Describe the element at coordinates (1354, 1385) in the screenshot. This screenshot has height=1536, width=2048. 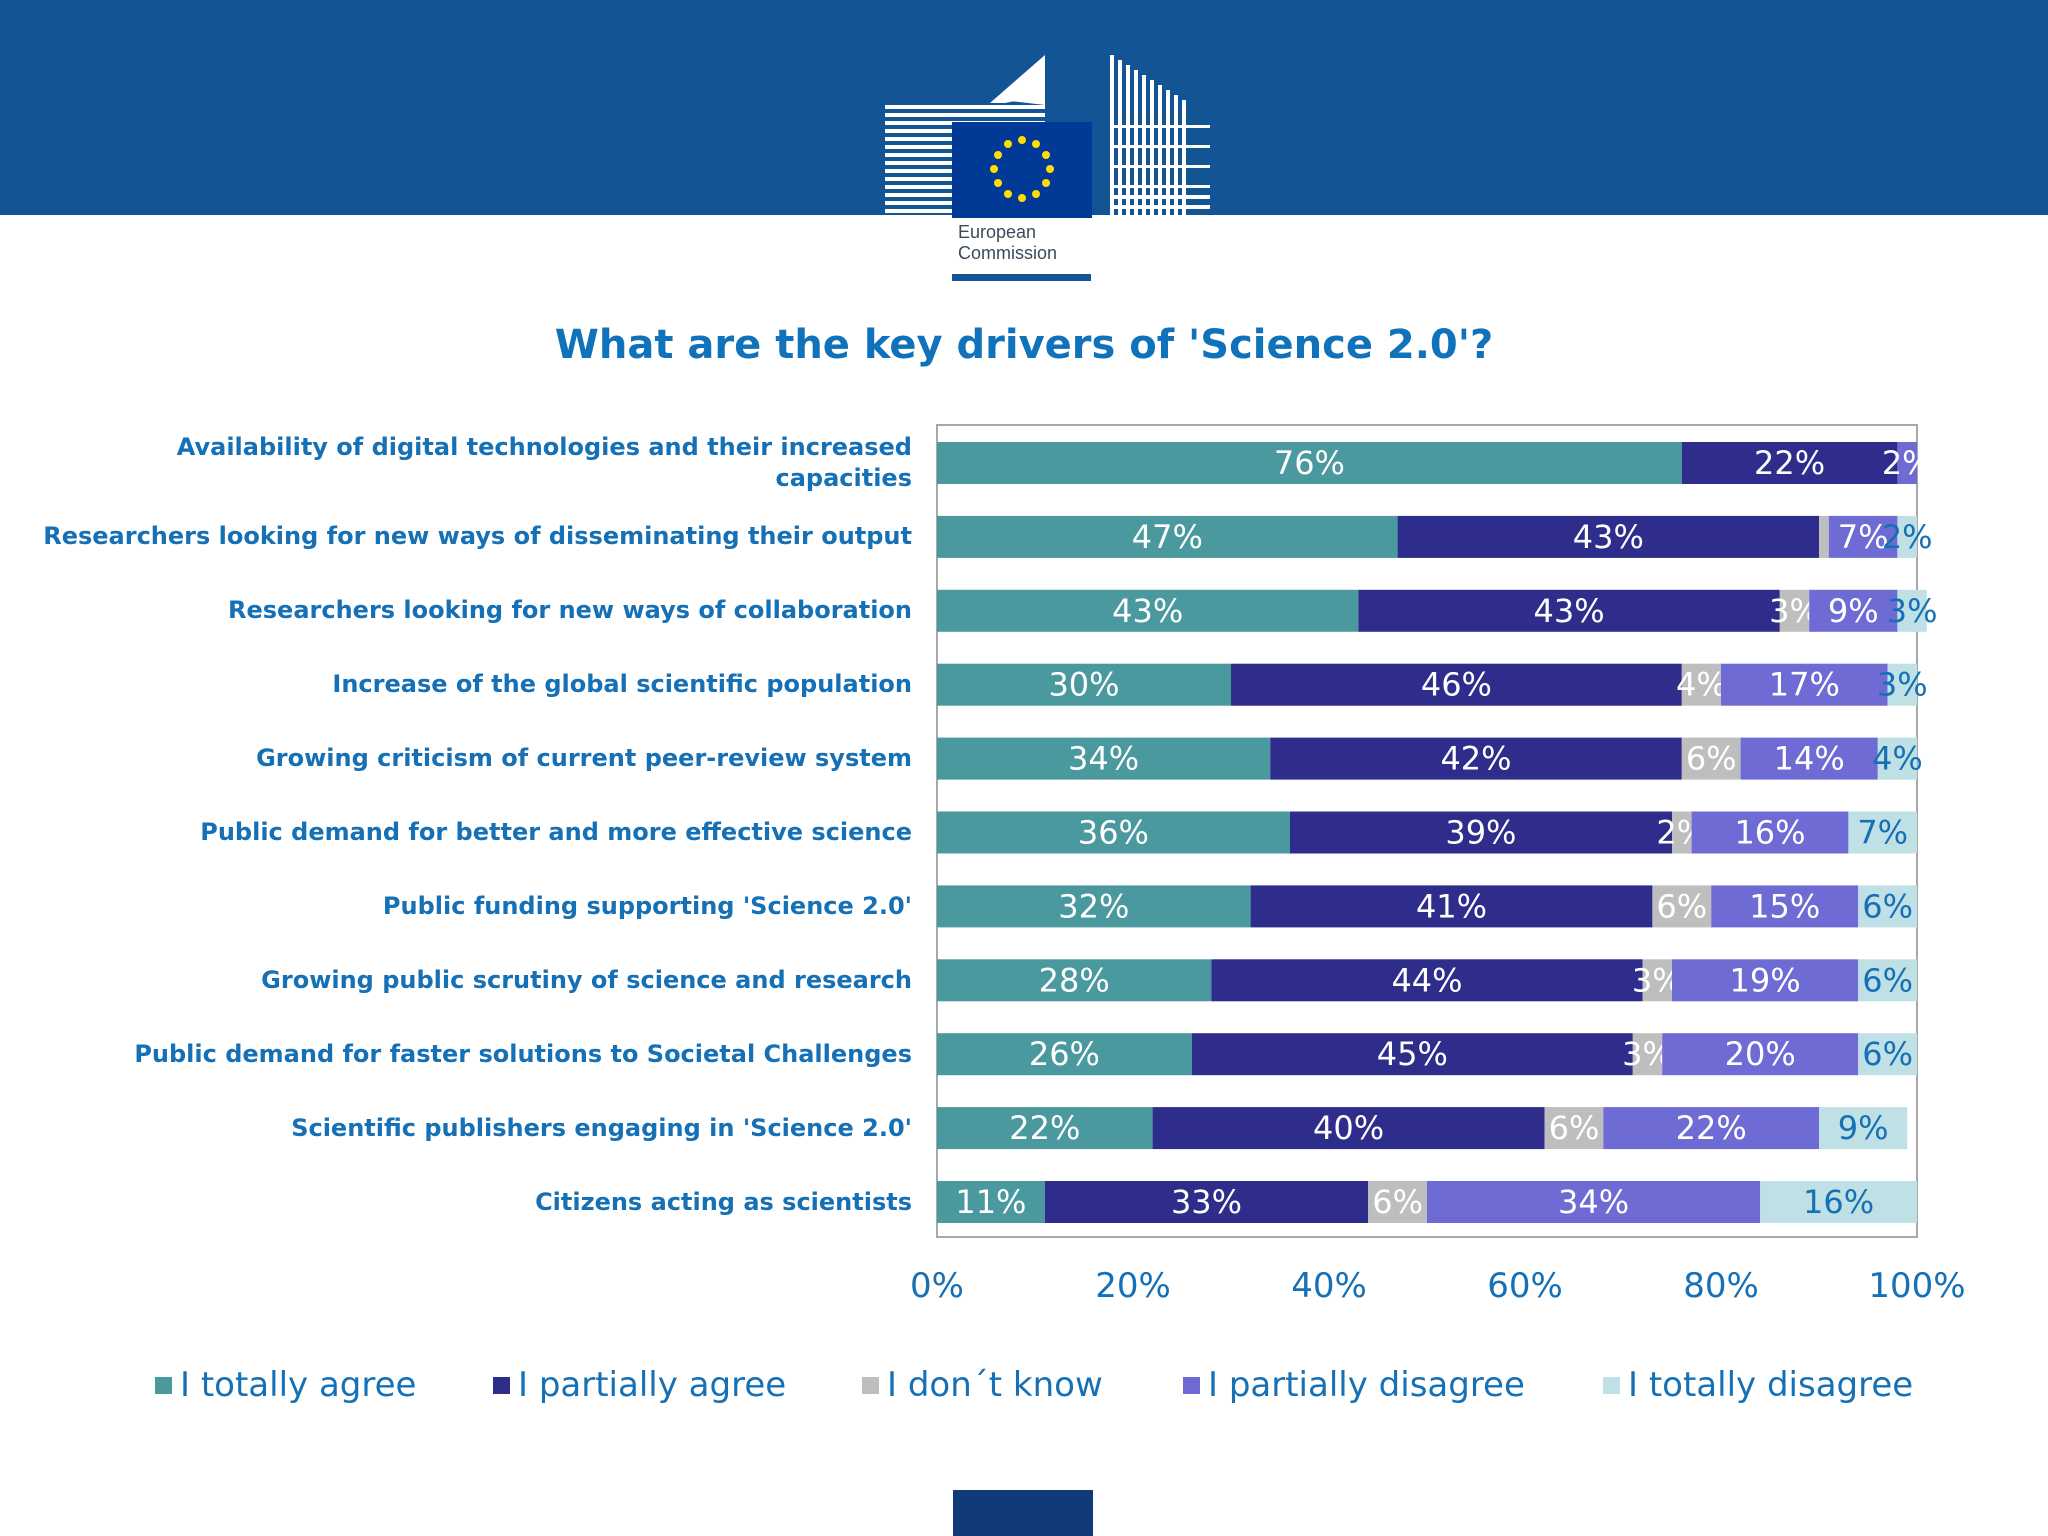
I see `legend-item: I partially disagree` at that location.